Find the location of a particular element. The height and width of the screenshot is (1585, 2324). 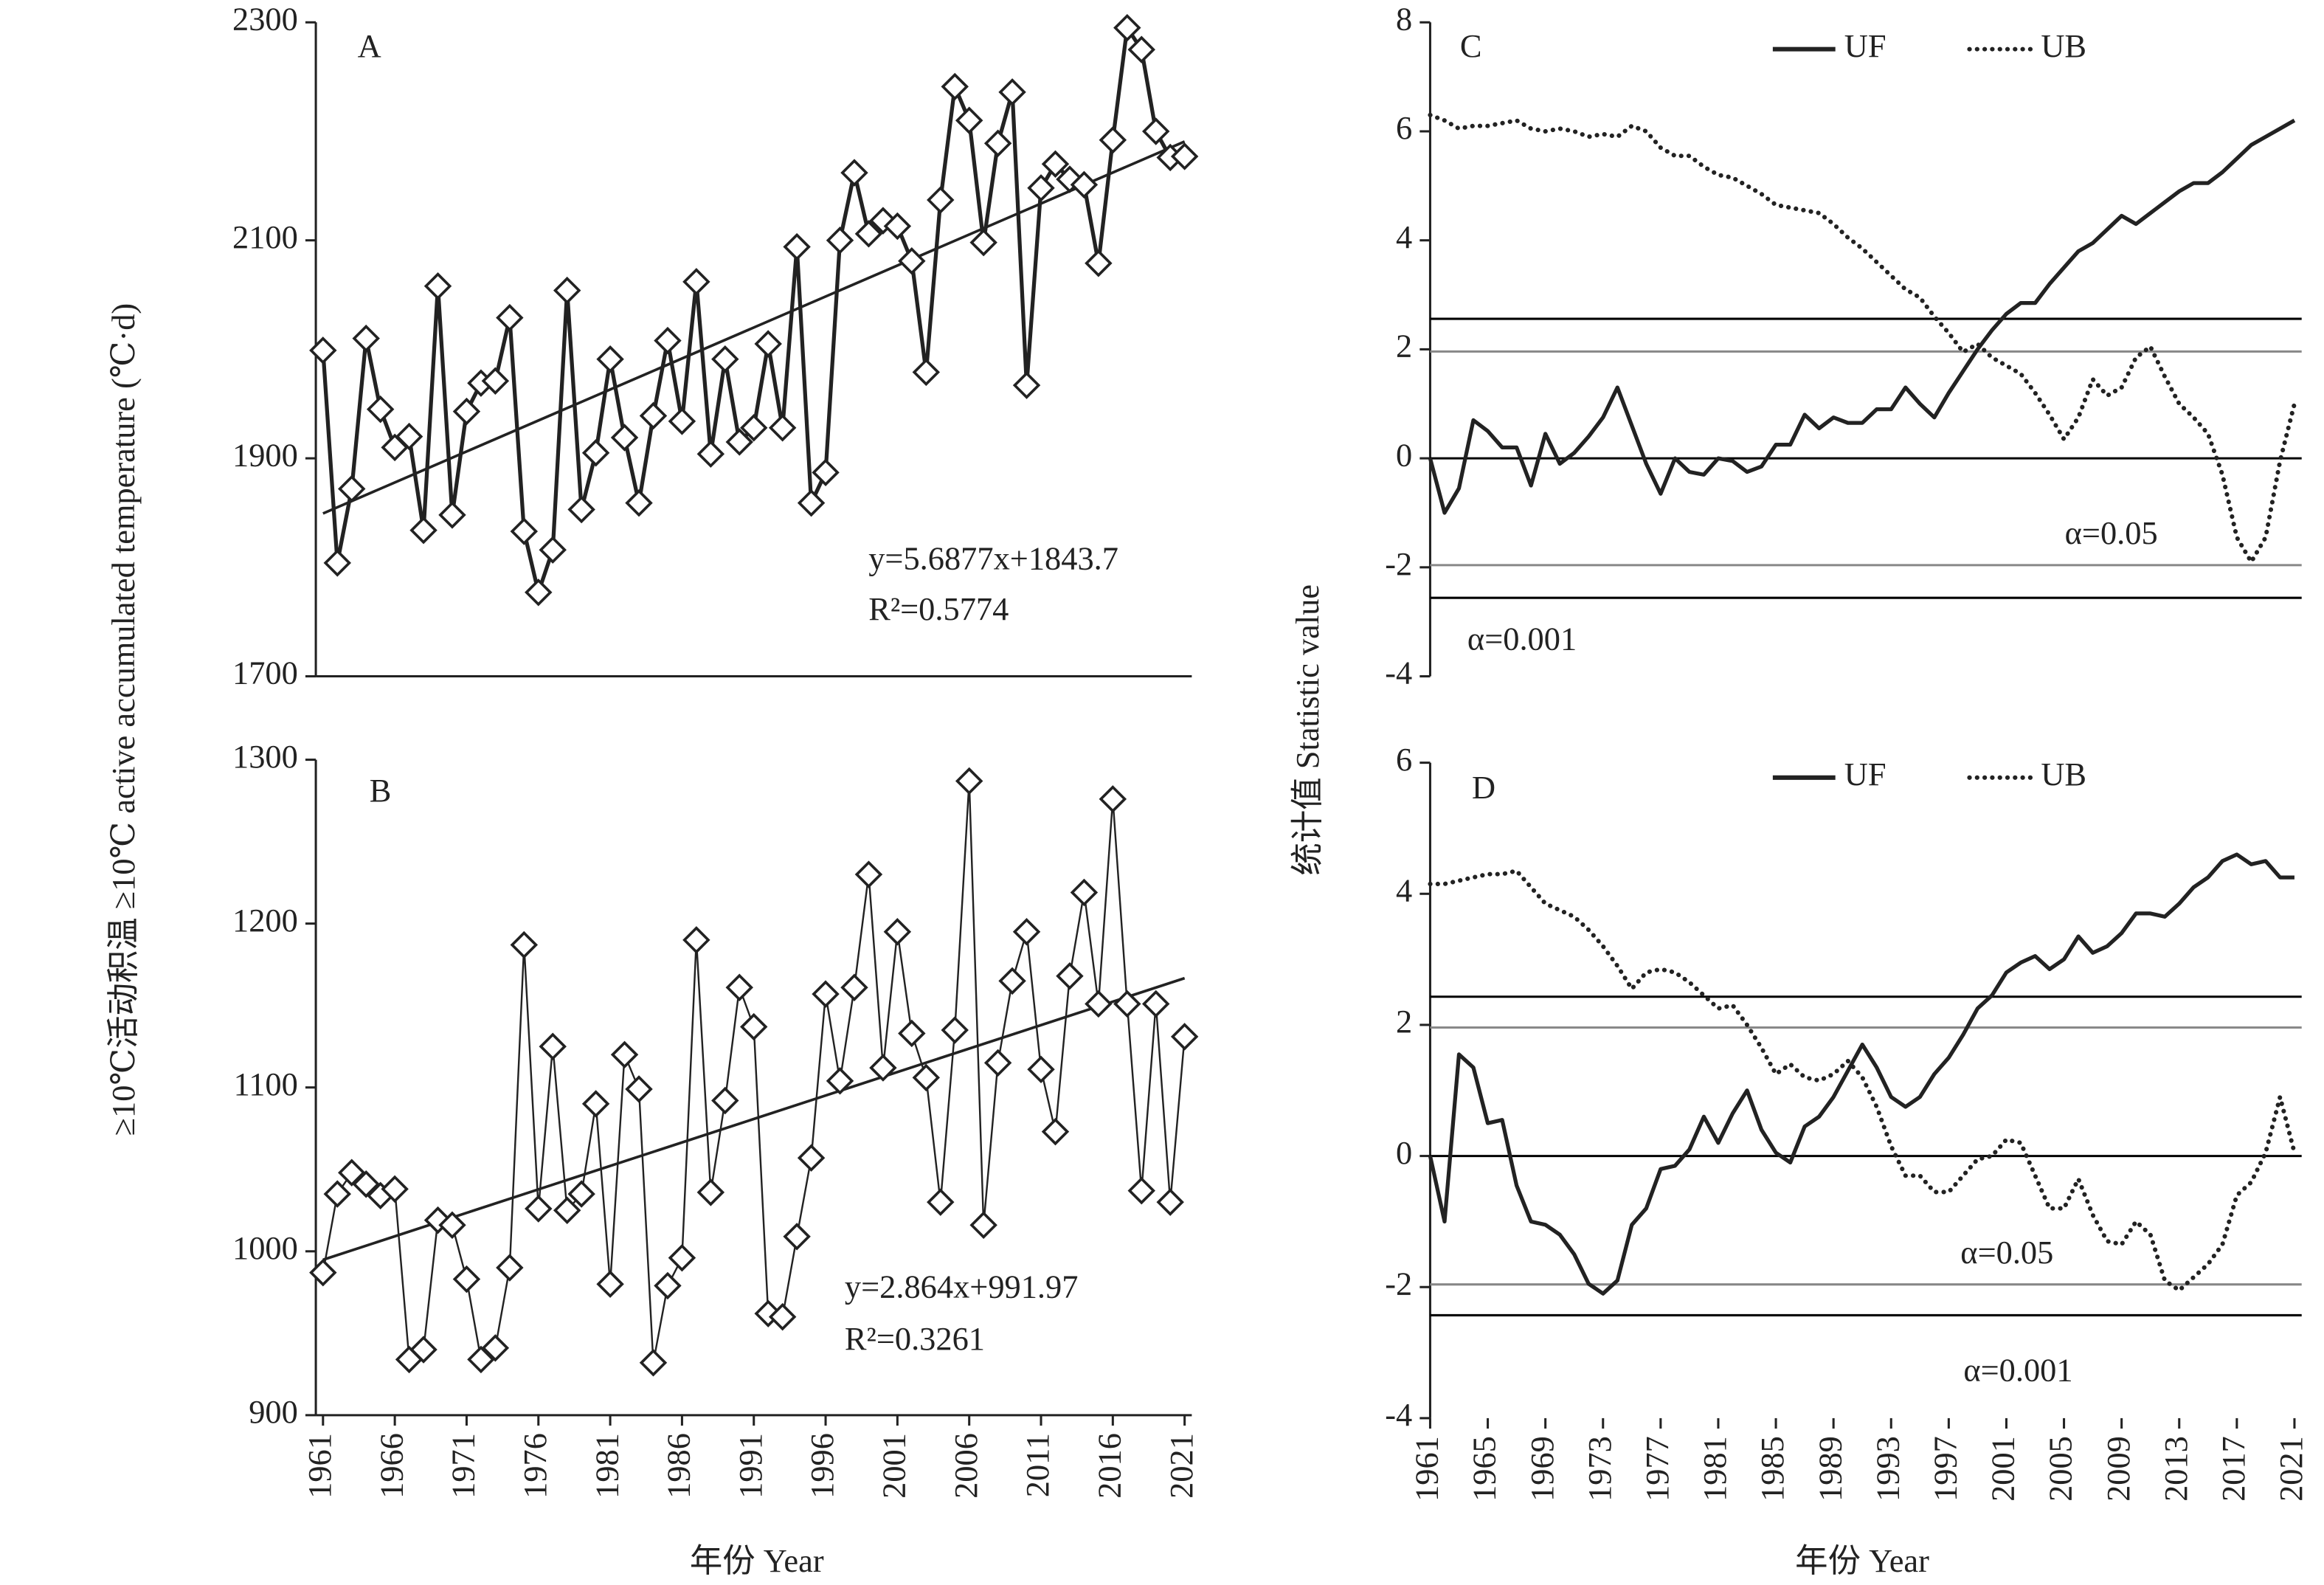

x-tick-label: 1993 is located at coordinates (1887, 1469).